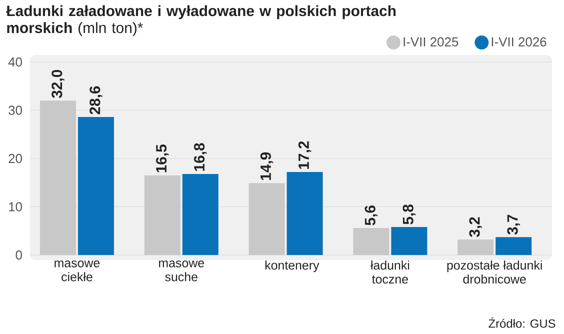 This screenshot has width=564, height=334. What do you see at coordinates (371, 216) in the screenshot?
I see `data-label: 5,6` at bounding box center [371, 216].